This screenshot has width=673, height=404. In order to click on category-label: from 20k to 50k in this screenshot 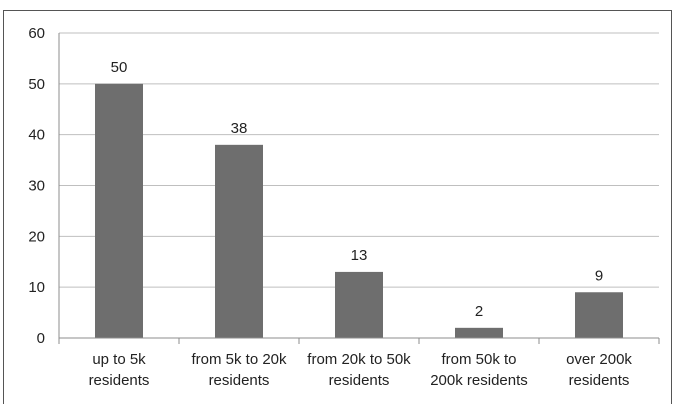, I will do `click(359, 359)`.